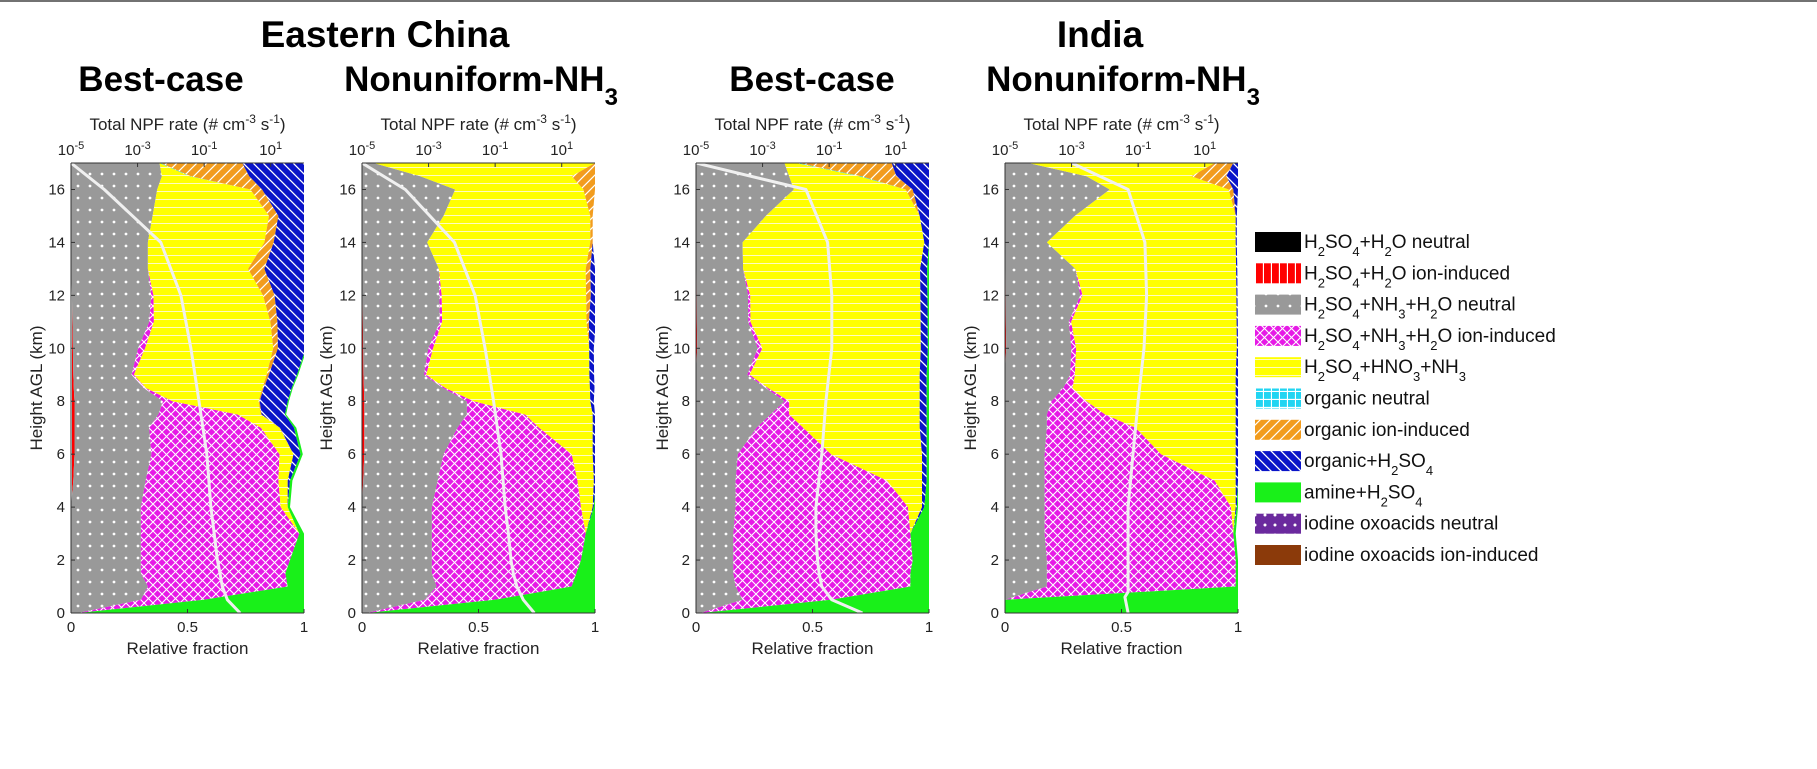  What do you see at coordinates (1401, 524) in the screenshot?
I see `legend-label: iodine oxoacids neutral` at bounding box center [1401, 524].